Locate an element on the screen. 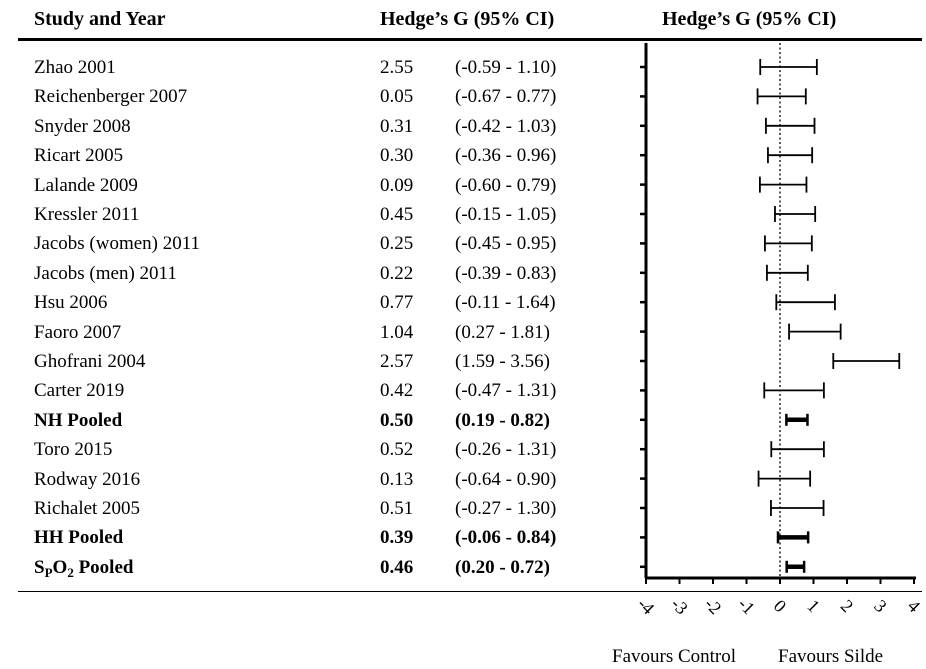 This screenshot has width=926, height=669. effect-size-value: 0.31 is located at coordinates (397, 126).